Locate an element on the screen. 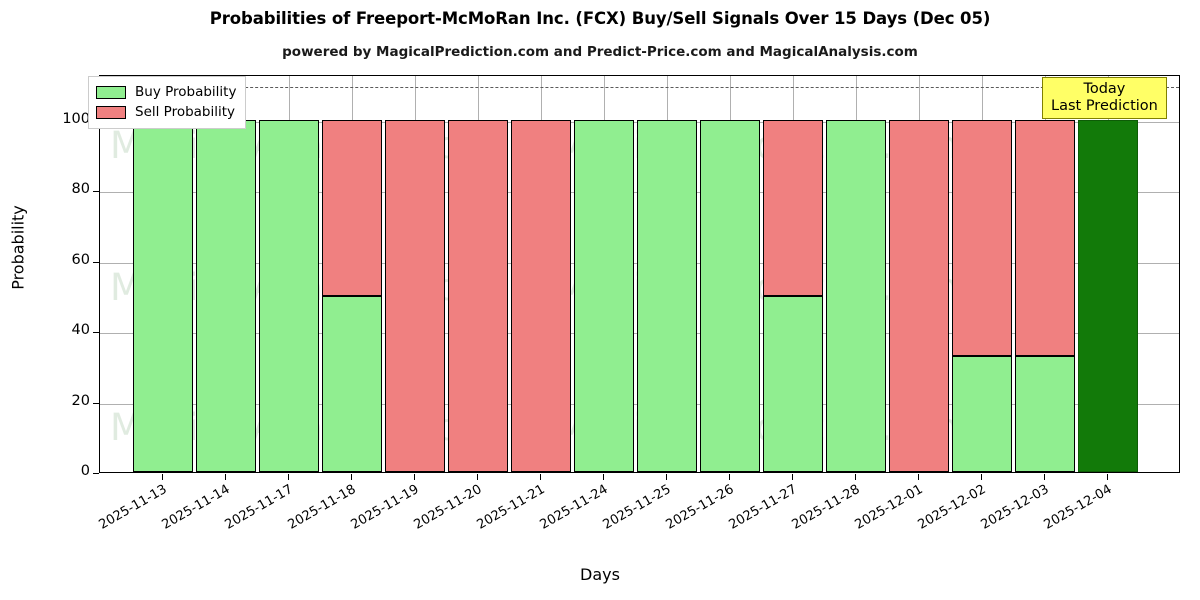  legend-item-buy: Buy Probability is located at coordinates (166, 92).